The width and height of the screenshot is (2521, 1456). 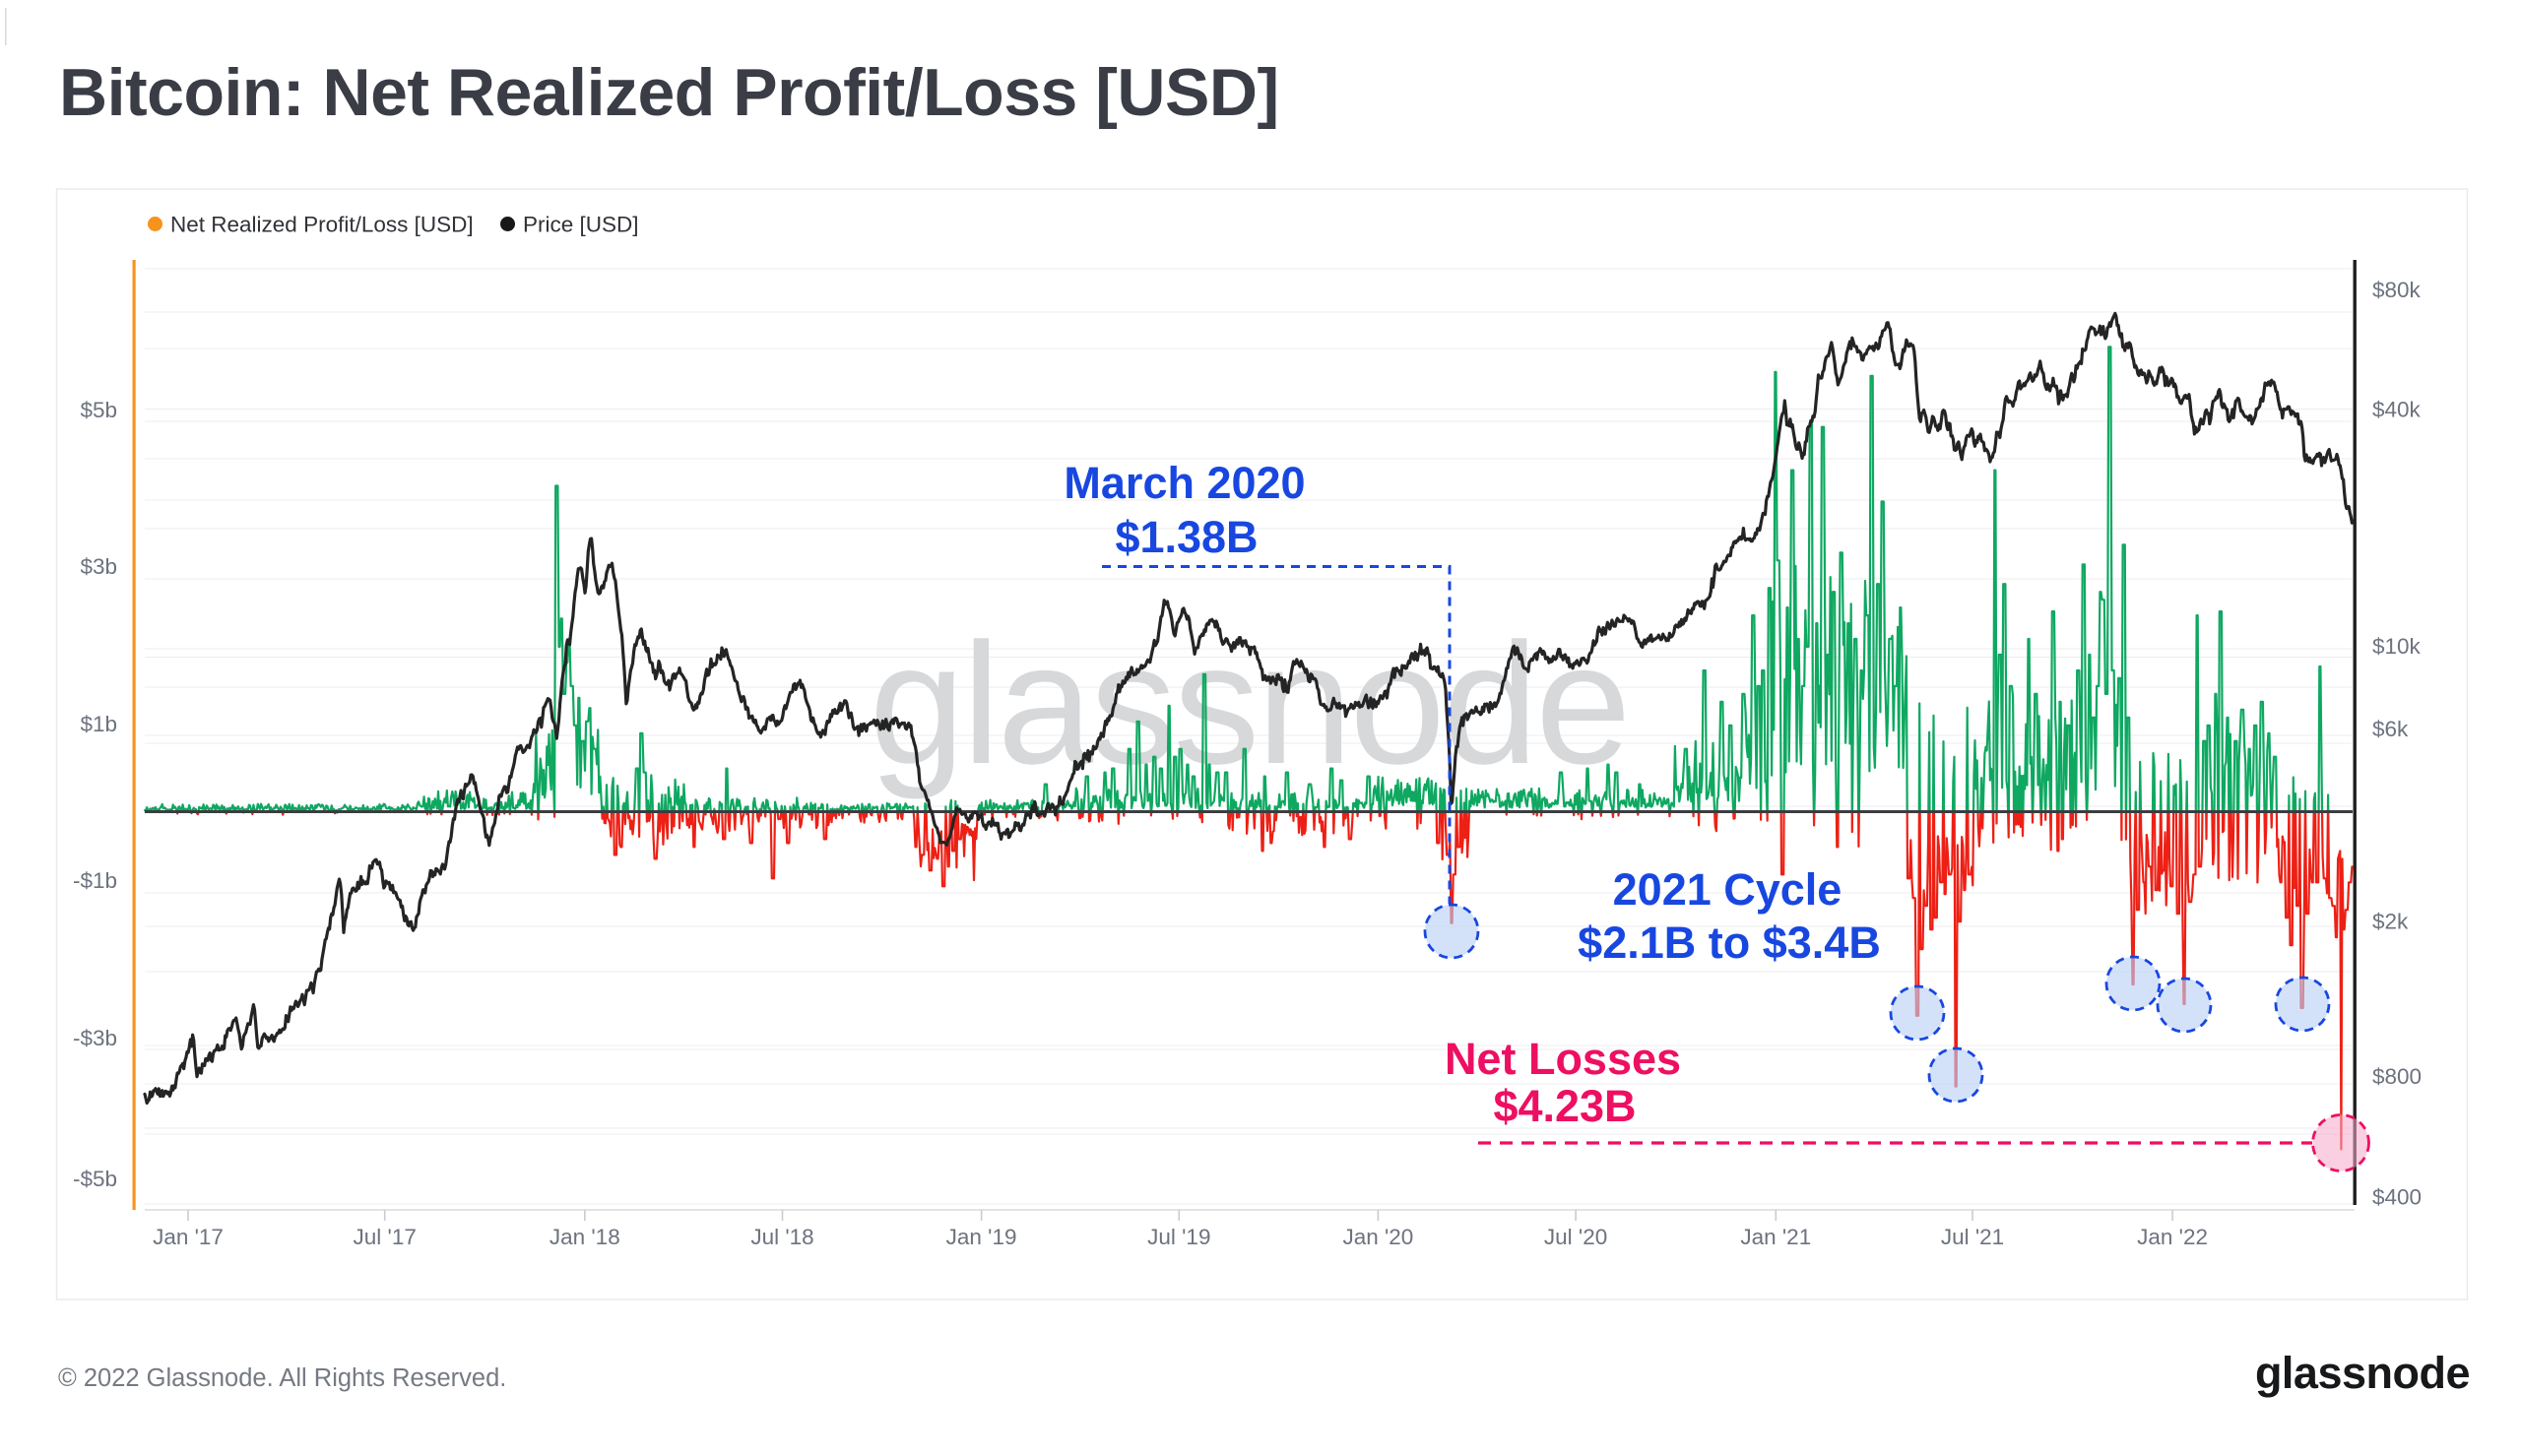 What do you see at coordinates (95, 1179) in the screenshot?
I see `svg-text: -$5b` at bounding box center [95, 1179].